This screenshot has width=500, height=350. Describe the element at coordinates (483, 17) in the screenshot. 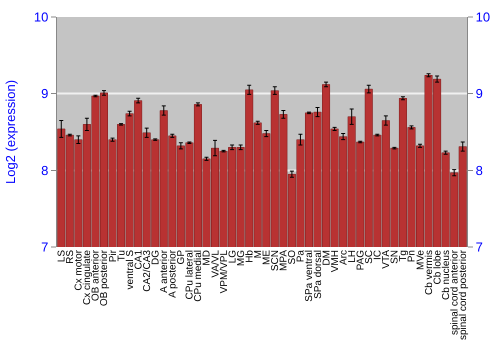

I see `y2-tick-label: 10` at that location.